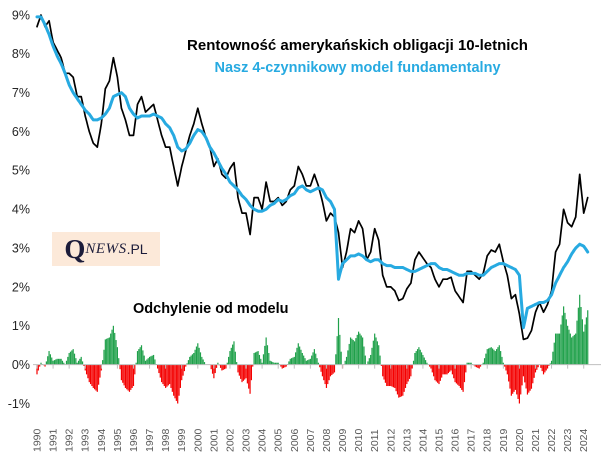 The width and height of the screenshot is (605, 454). Describe the element at coordinates (150, 440) in the screenshot. I see `x-tick-label: 1997` at that location.